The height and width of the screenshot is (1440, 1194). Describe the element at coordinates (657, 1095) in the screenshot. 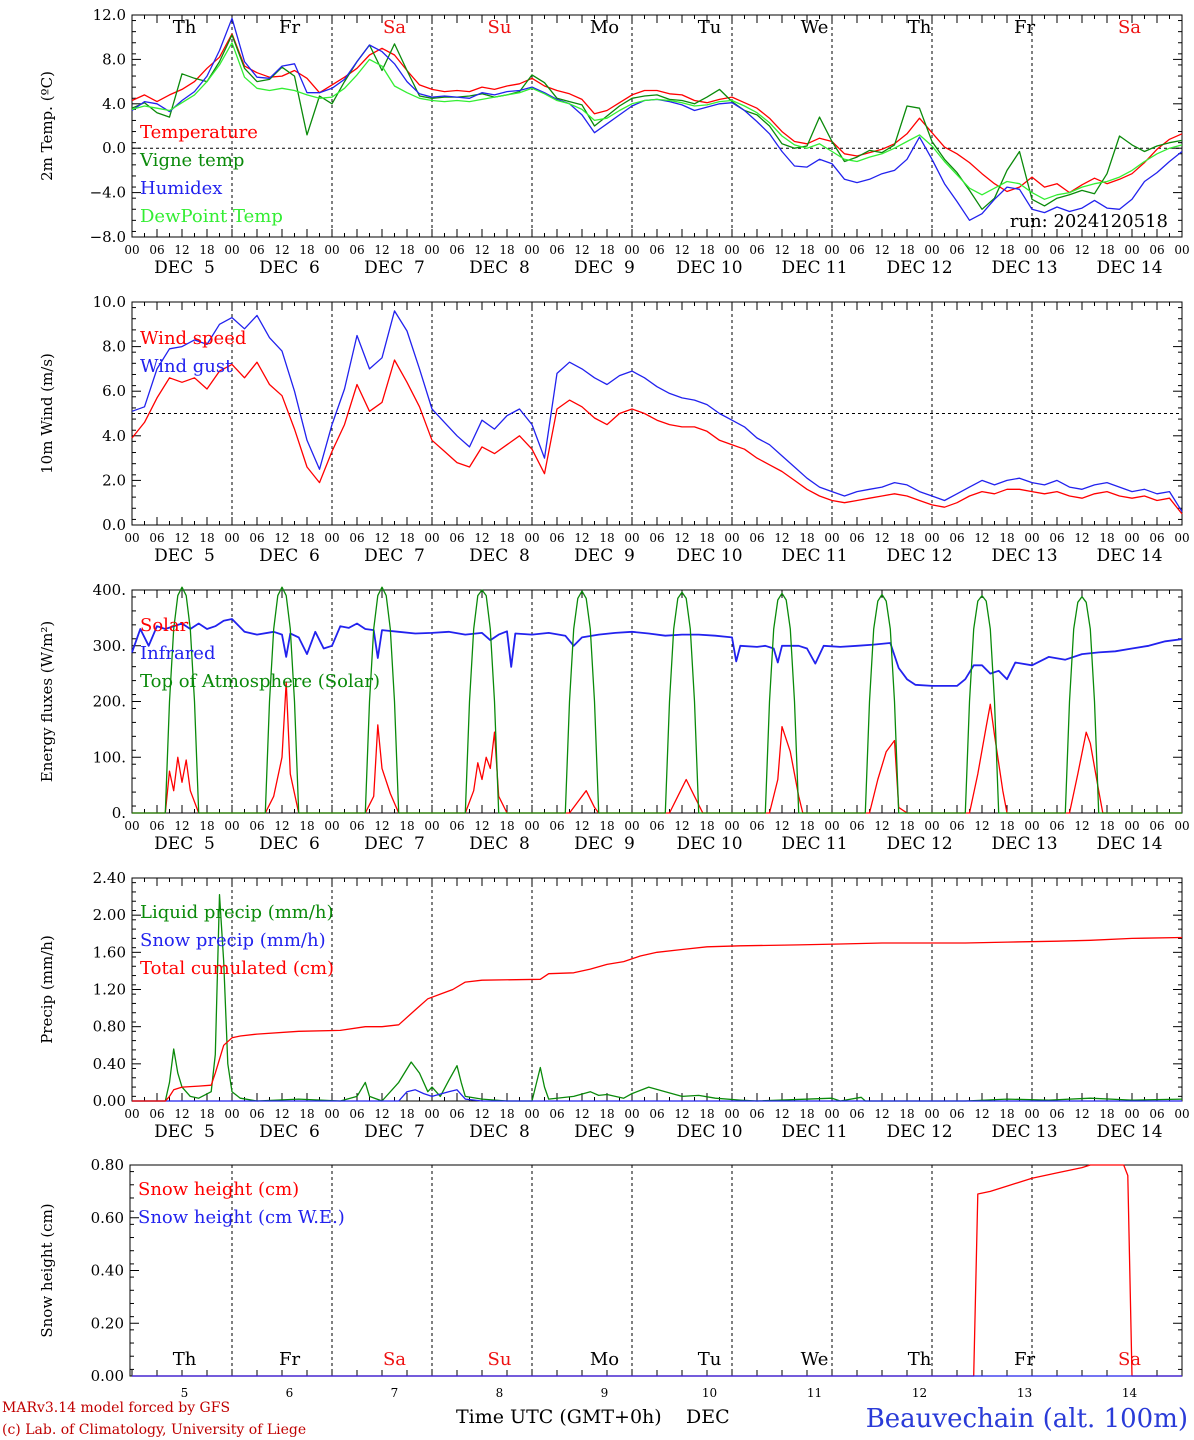

I see `series-line-snow-precip-mm-h` at that location.